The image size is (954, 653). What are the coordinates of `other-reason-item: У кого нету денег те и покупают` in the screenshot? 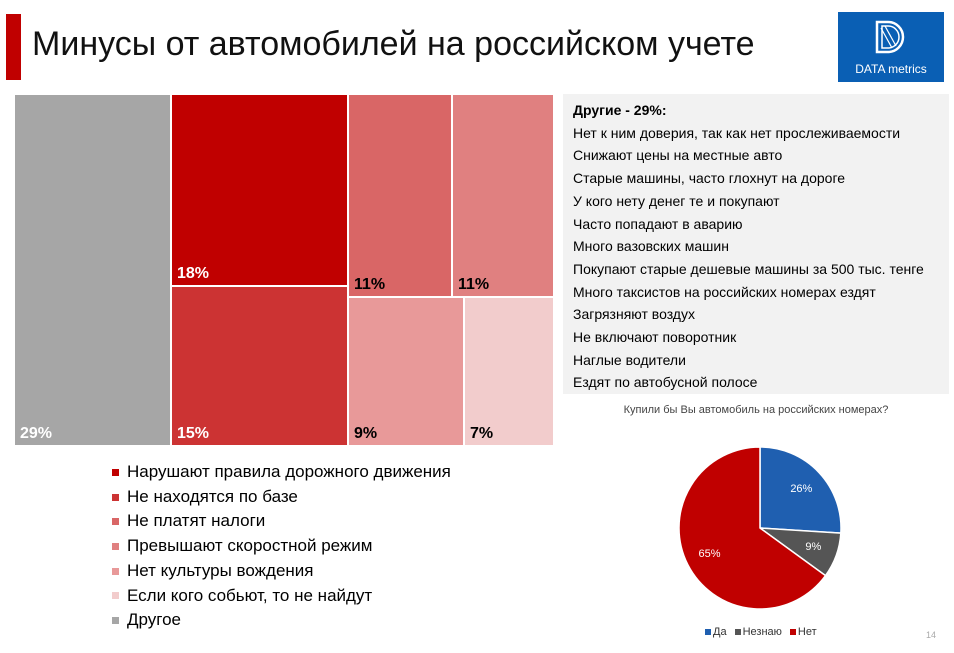 It's located at (676, 200).